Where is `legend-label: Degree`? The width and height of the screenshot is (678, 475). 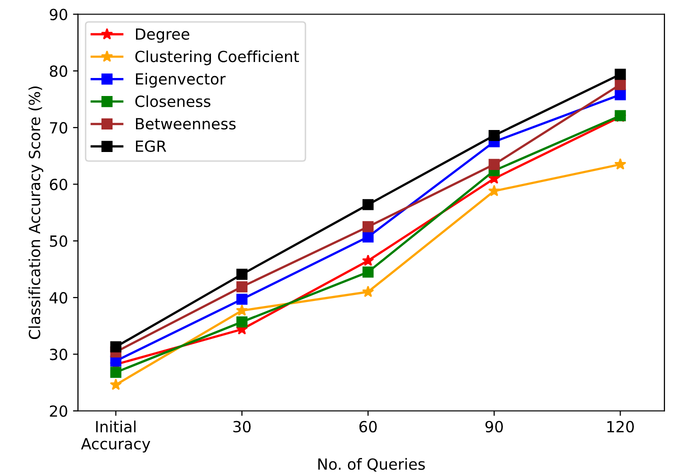
legend-label: Degree is located at coordinates (163, 35).